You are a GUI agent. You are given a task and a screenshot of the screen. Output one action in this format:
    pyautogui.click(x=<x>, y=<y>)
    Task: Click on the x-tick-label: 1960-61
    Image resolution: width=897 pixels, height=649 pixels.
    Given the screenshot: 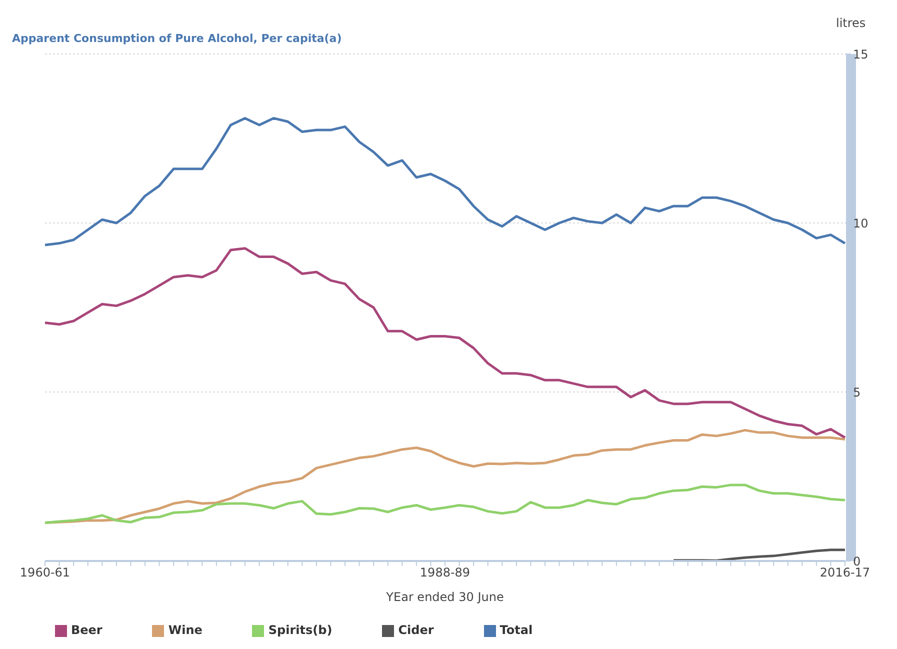 What is the action you would take?
    pyautogui.click(x=45, y=573)
    